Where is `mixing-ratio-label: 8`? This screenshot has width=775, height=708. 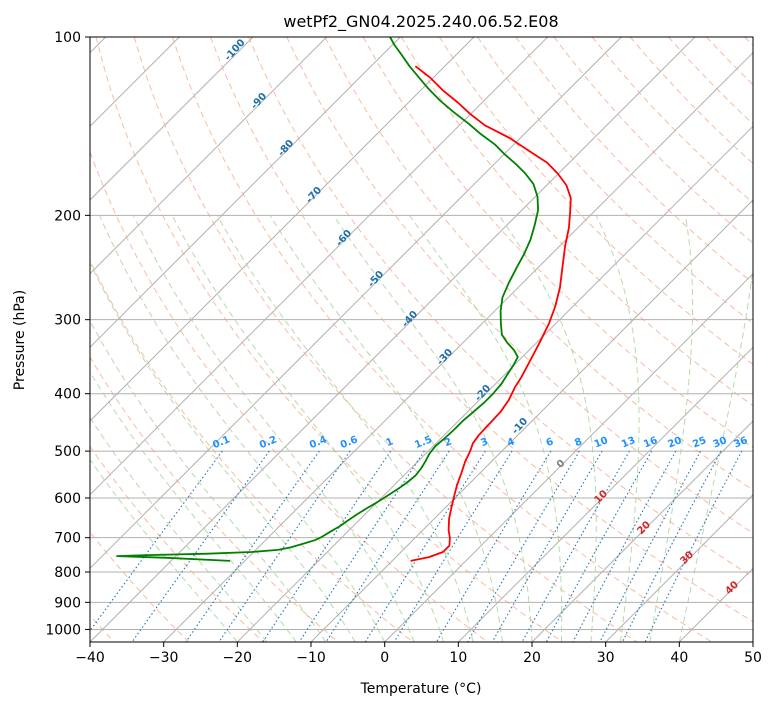
mixing-ratio-label: 8 is located at coordinates (578, 442).